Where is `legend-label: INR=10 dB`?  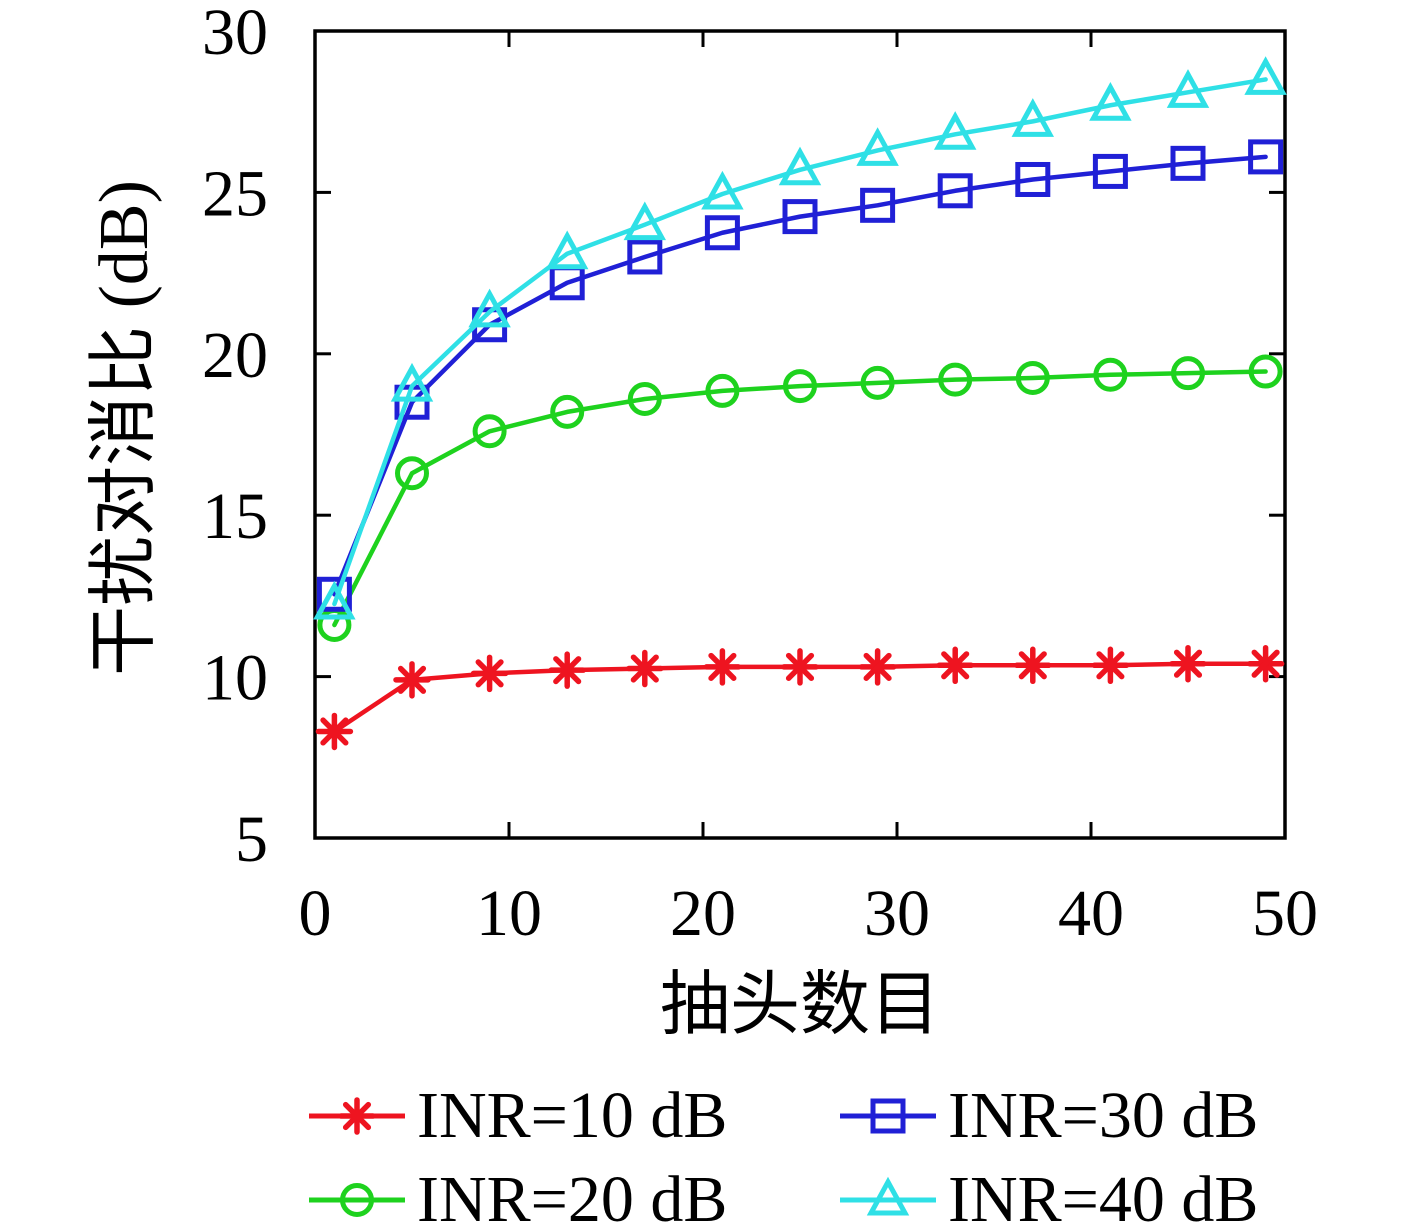
legend-label: INR=10 dB is located at coordinates (572, 1115).